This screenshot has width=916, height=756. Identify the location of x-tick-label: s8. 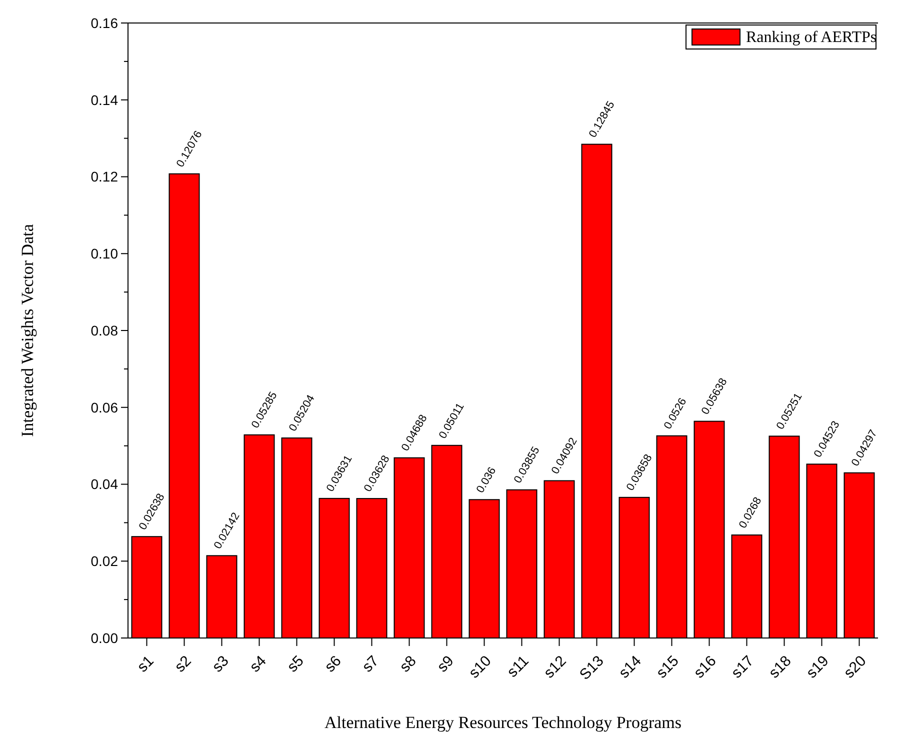
(408, 664).